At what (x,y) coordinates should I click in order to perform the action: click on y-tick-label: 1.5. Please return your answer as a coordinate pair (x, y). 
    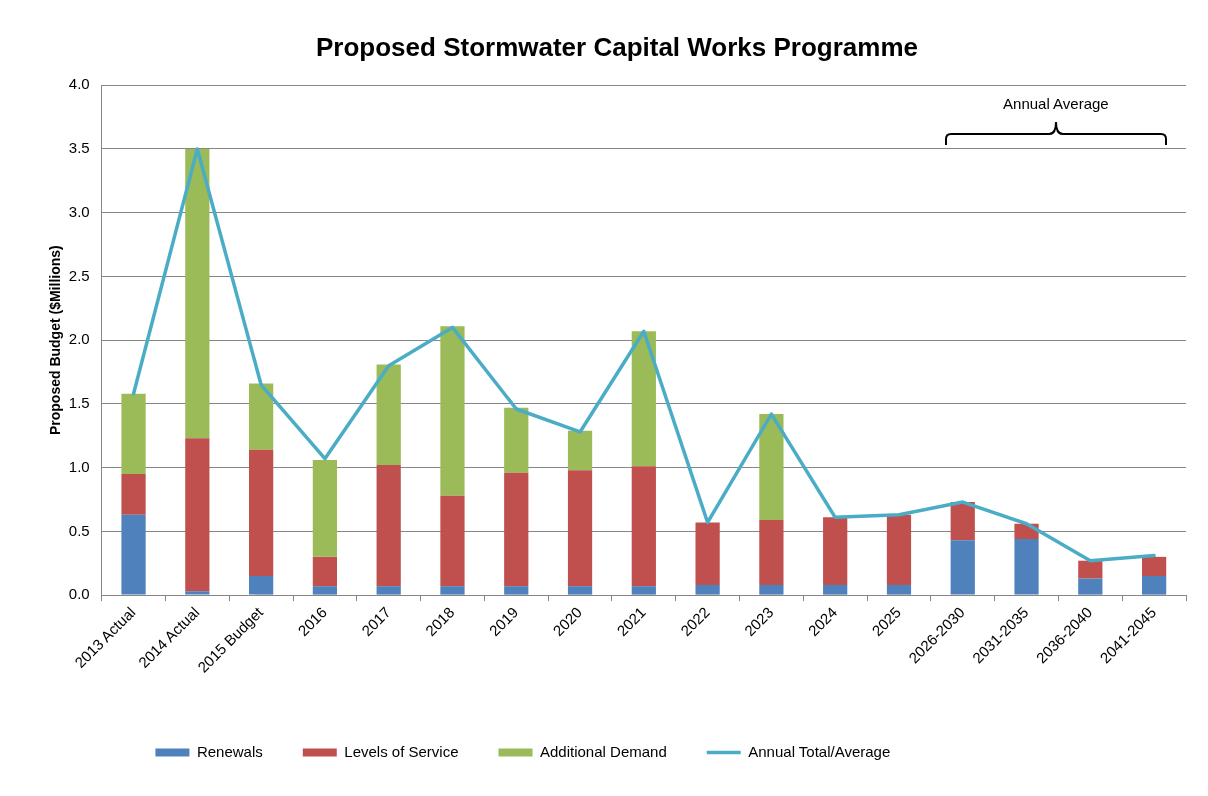
    Looking at the image, I should click on (79, 403).